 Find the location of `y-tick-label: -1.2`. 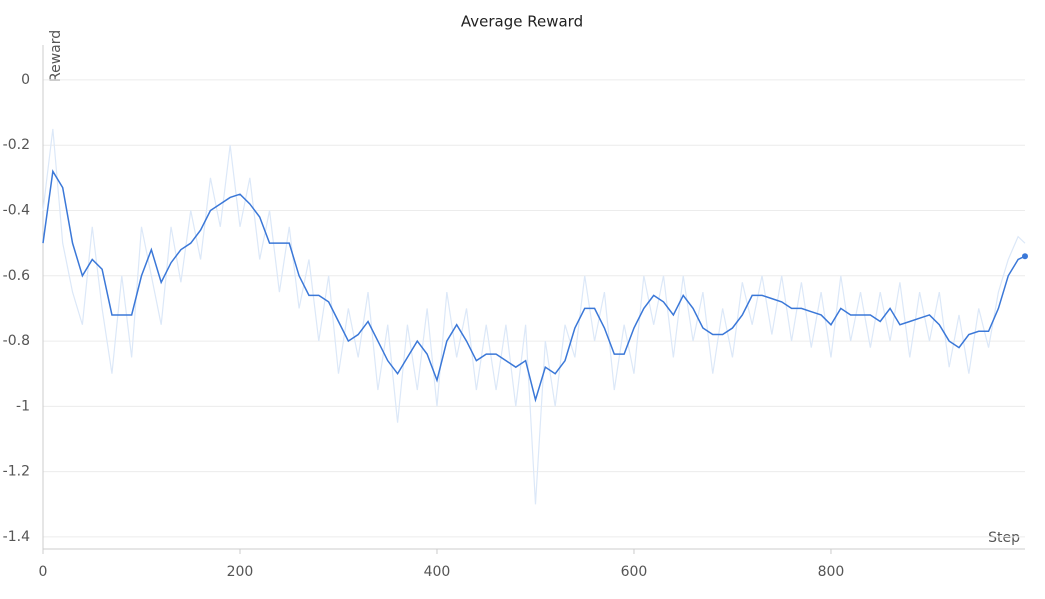

y-tick-label: -1.2 is located at coordinates (16, 472).